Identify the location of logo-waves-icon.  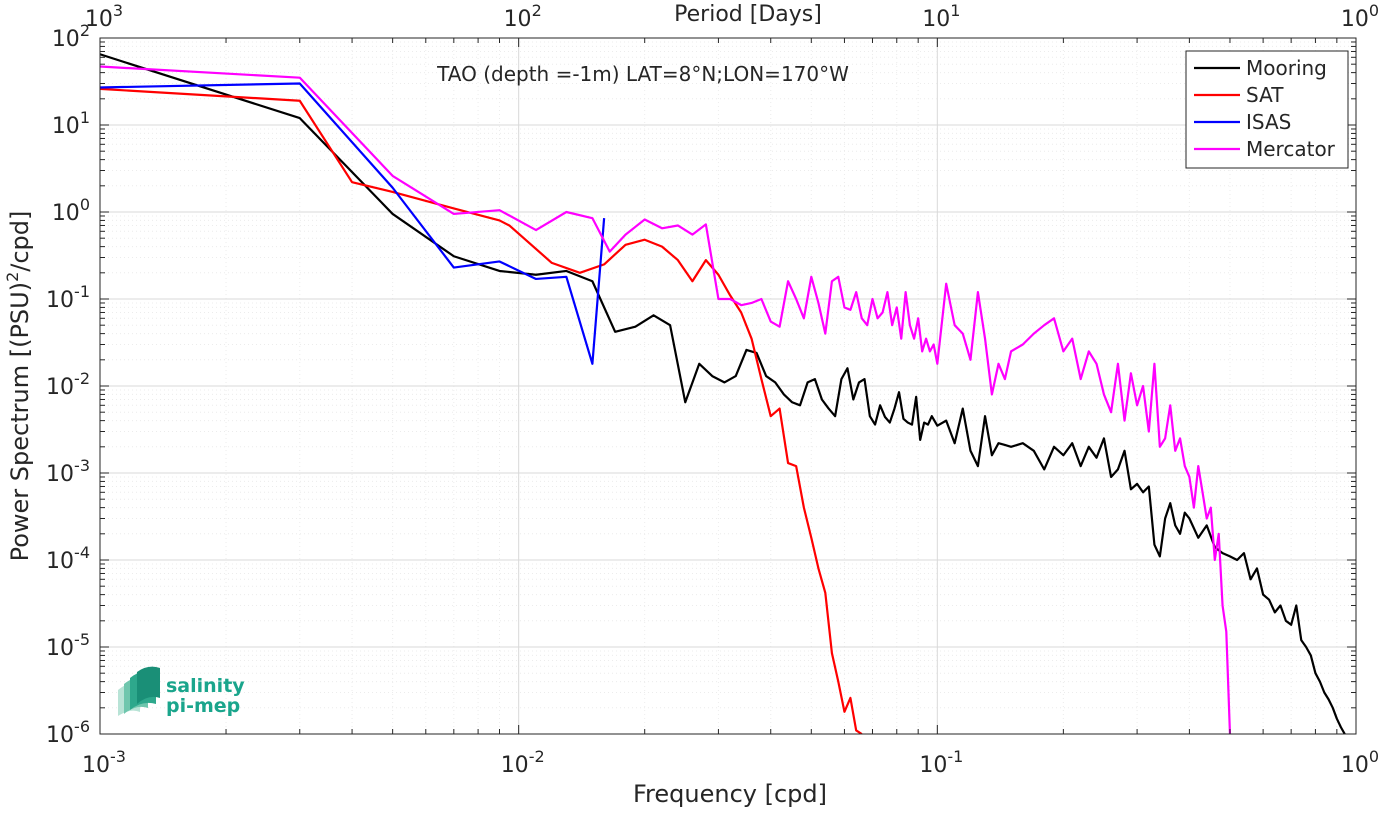
(139, 691).